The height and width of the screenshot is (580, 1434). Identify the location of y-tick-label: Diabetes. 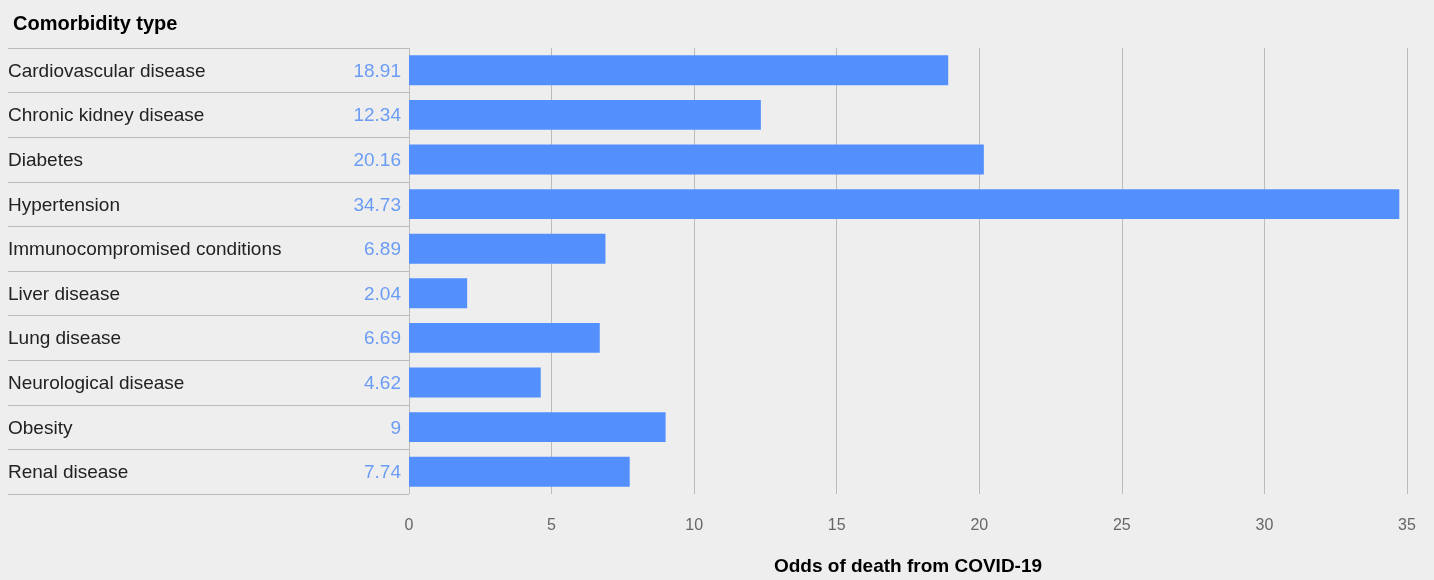
(45, 159).